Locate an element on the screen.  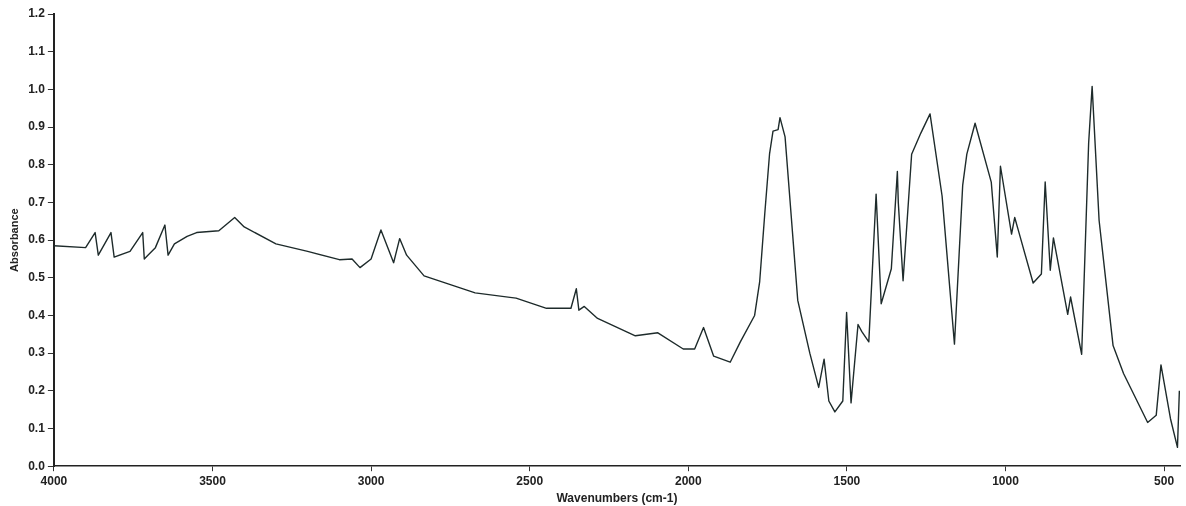
x-tick-label: 4000 is located at coordinates (54, 480).